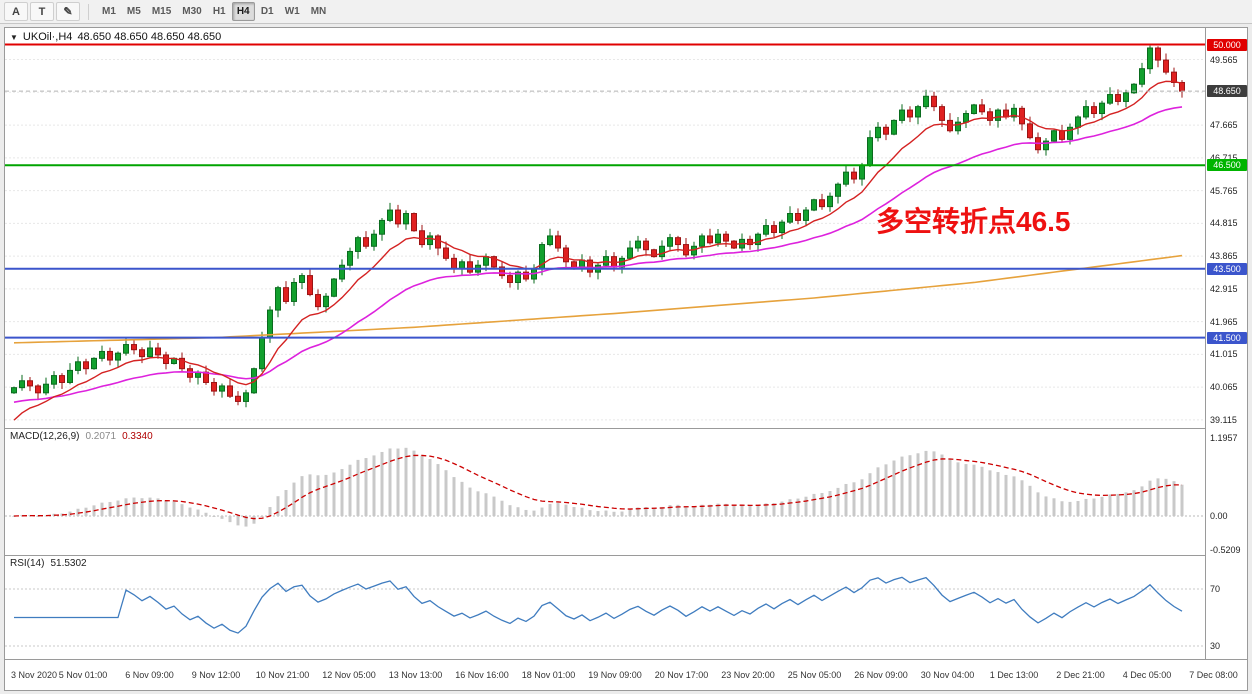  What do you see at coordinates (881, 675) in the screenshot?
I see `time-axis-label: 26 Nov 09:00` at bounding box center [881, 675].